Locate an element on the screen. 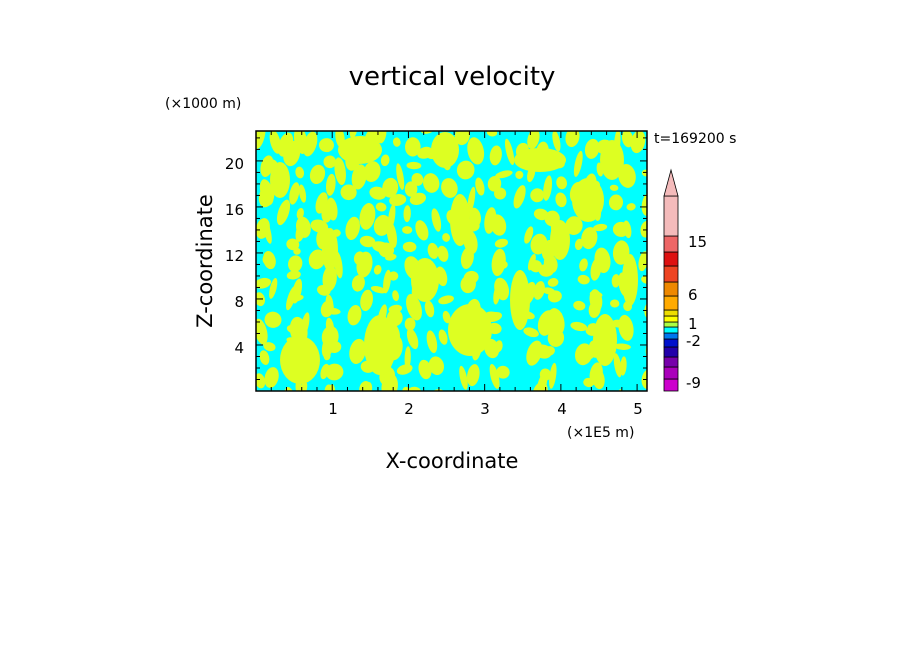  x-tick-label-4: 4 is located at coordinates (562, 409).